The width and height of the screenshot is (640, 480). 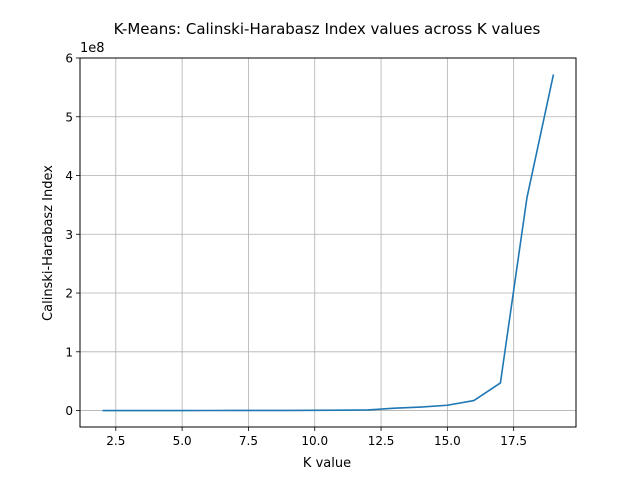 I want to click on x-tick-label: 12.5, so click(x=381, y=441).